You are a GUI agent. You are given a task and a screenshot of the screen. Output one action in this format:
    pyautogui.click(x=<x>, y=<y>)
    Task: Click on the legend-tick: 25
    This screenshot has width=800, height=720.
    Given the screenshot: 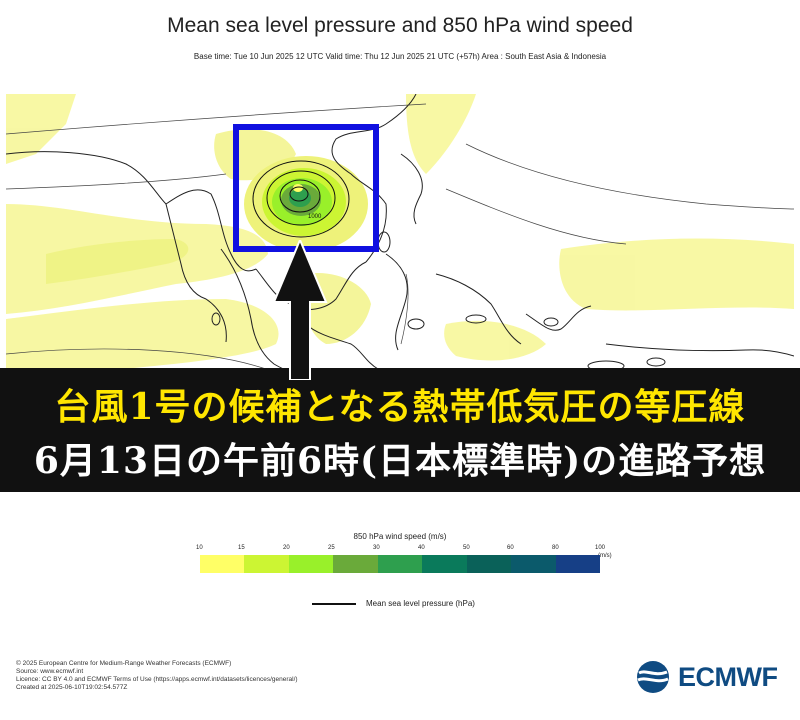 What is the action you would take?
    pyautogui.click(x=331, y=548)
    